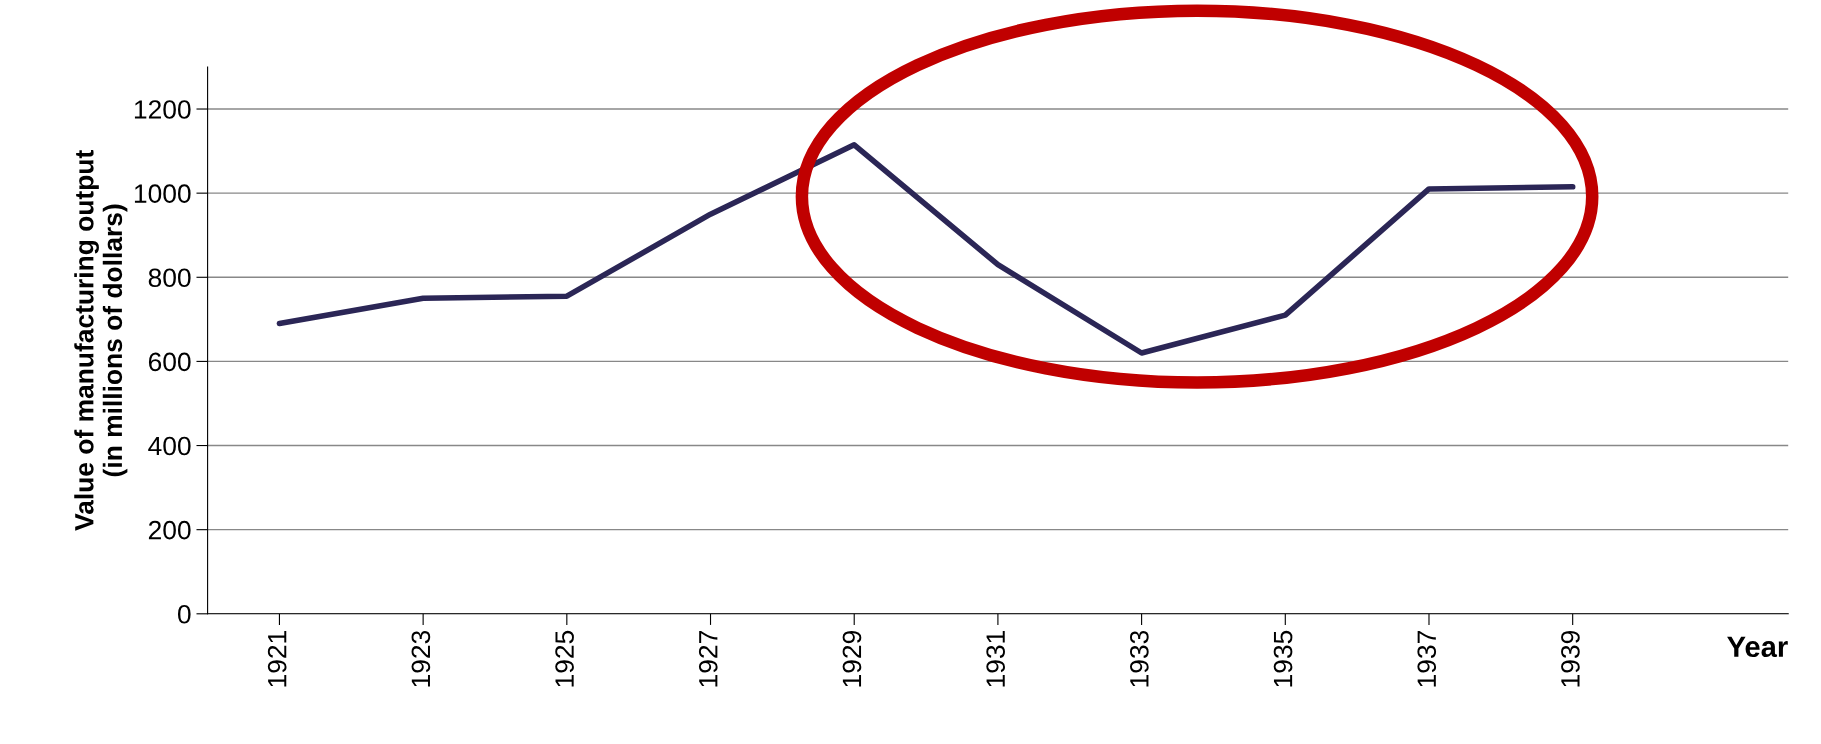 Image resolution: width=1821 pixels, height=744 pixels. I want to click on y-tick-label: 800, so click(169, 278).